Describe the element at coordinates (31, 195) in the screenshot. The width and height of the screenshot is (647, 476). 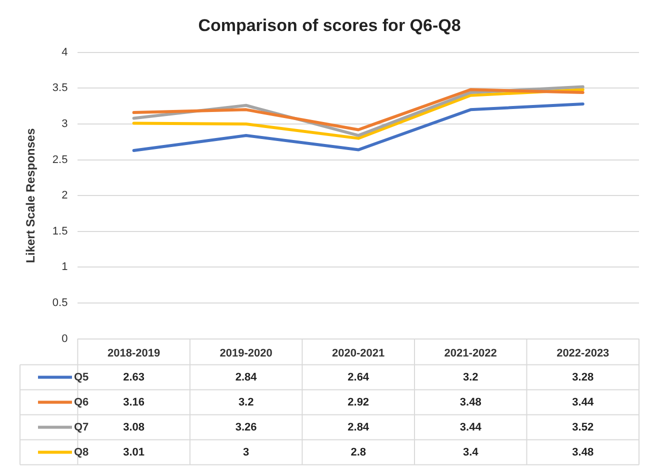
I see `y-axis-title: Likert Scale Responses` at that location.